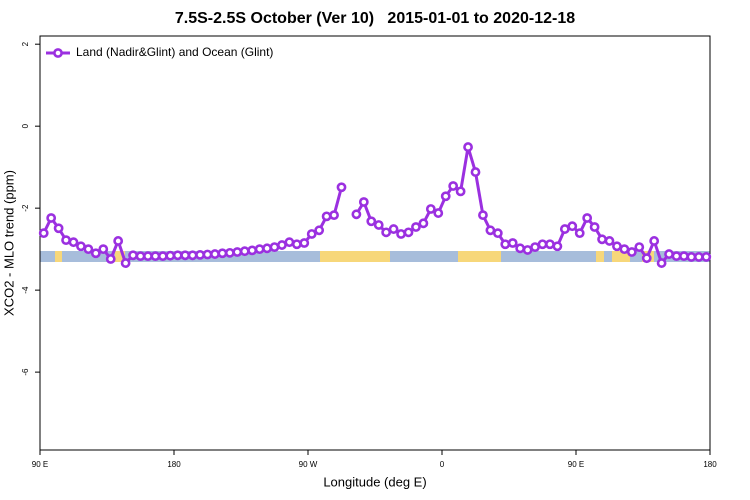 The width and height of the screenshot is (750, 500). I want to click on y-tick-label: 2, so click(25, 43).